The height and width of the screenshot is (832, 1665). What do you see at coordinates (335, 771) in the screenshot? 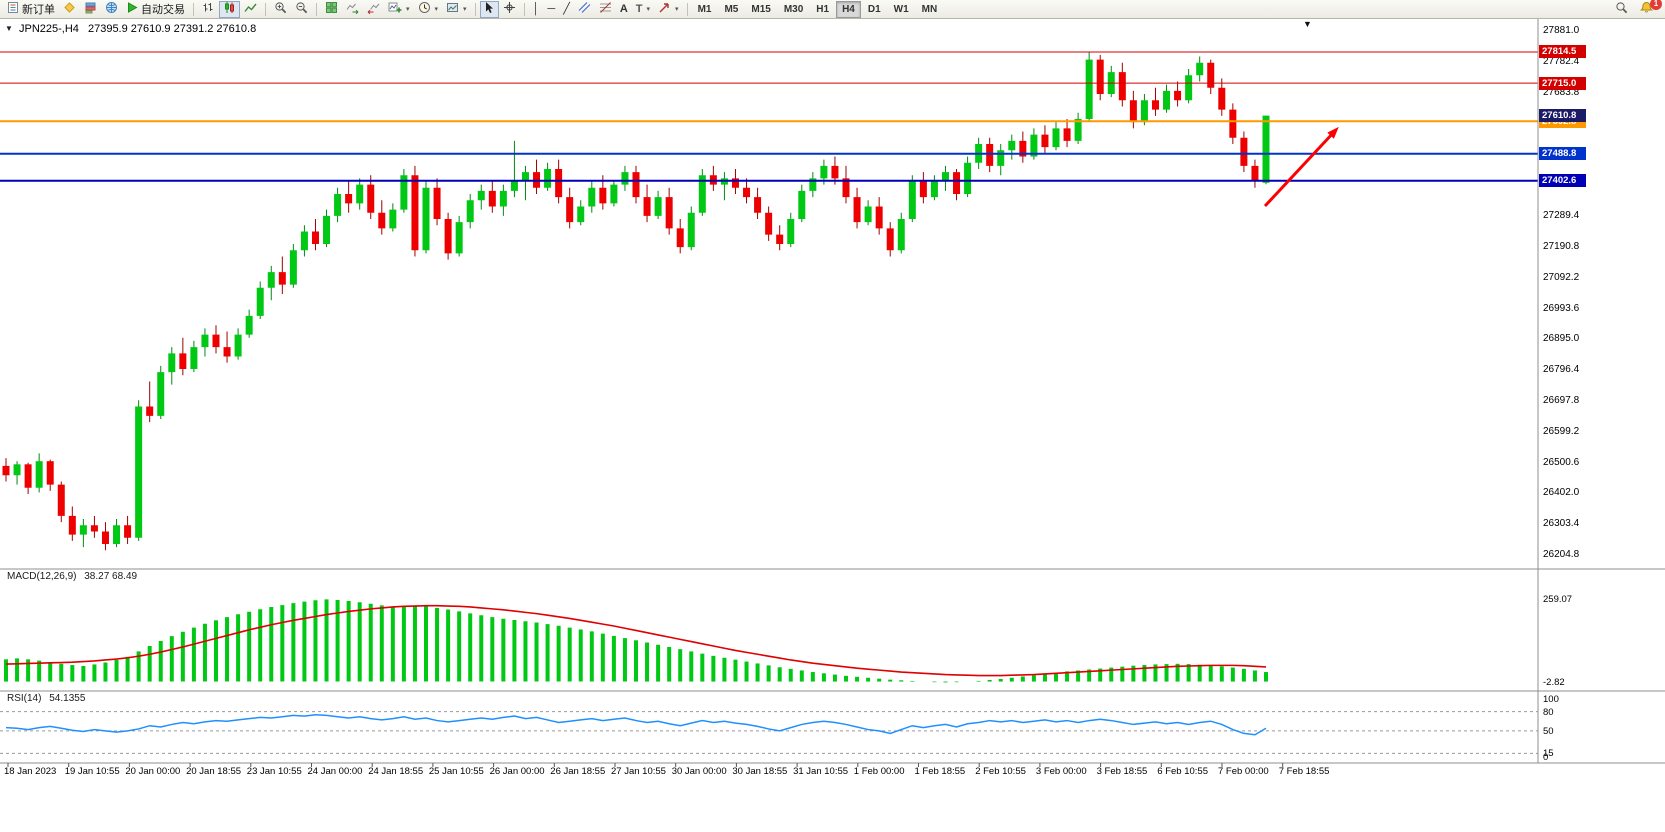
I see `time-axis-label: 24 Jan 00:00` at bounding box center [335, 771].